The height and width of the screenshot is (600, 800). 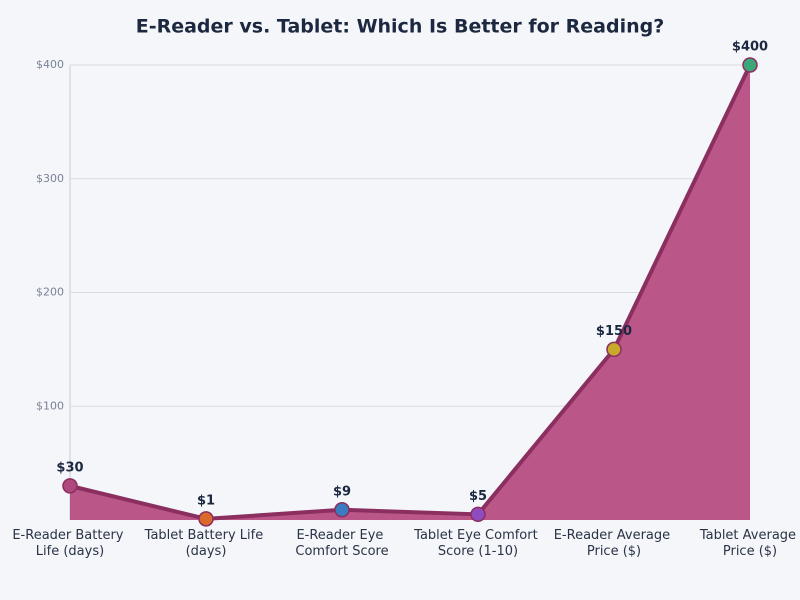 I want to click on data-label: $400, so click(x=750, y=47).